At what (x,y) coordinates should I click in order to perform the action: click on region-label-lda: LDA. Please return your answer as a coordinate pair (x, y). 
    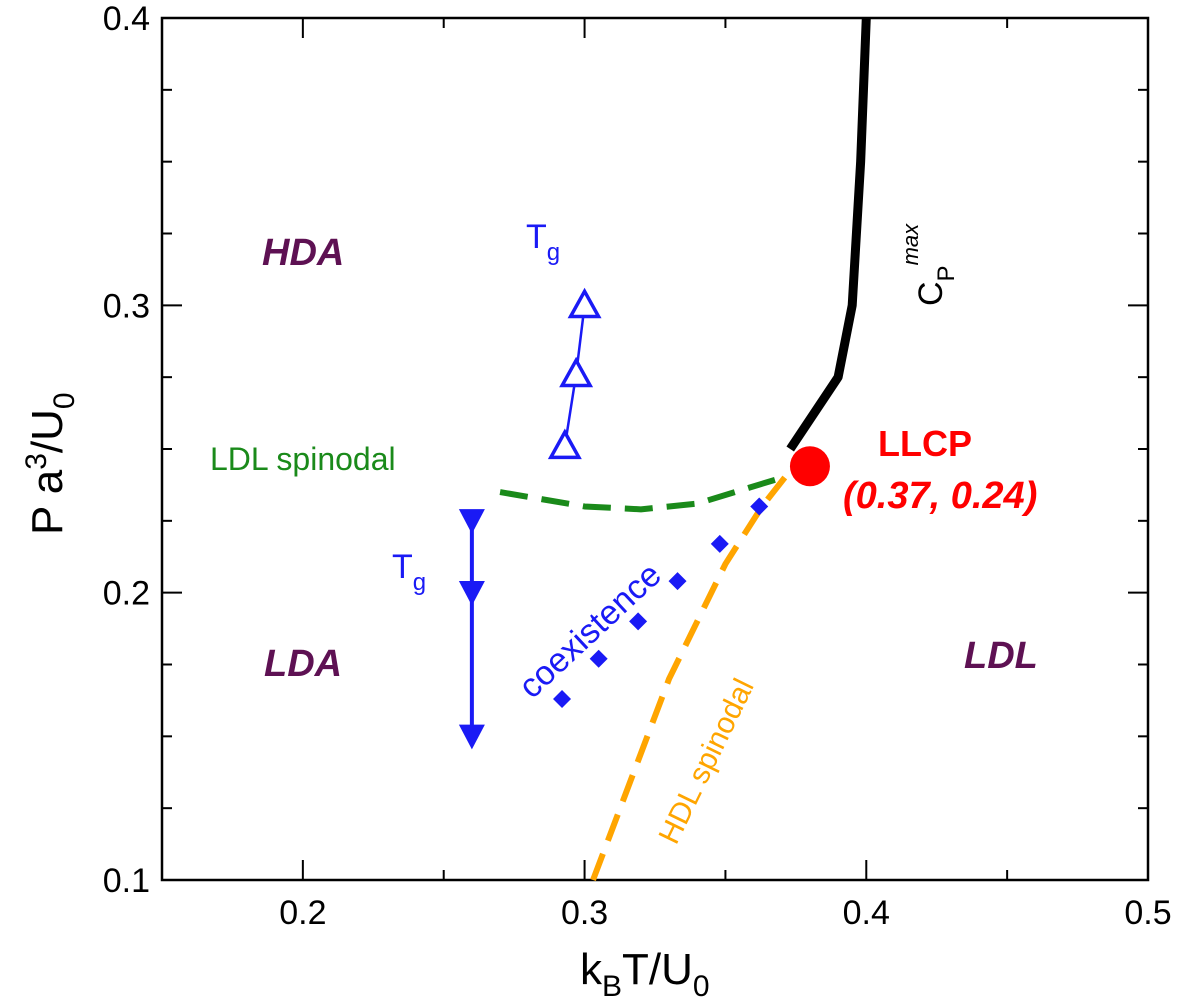
    Looking at the image, I should click on (303, 664).